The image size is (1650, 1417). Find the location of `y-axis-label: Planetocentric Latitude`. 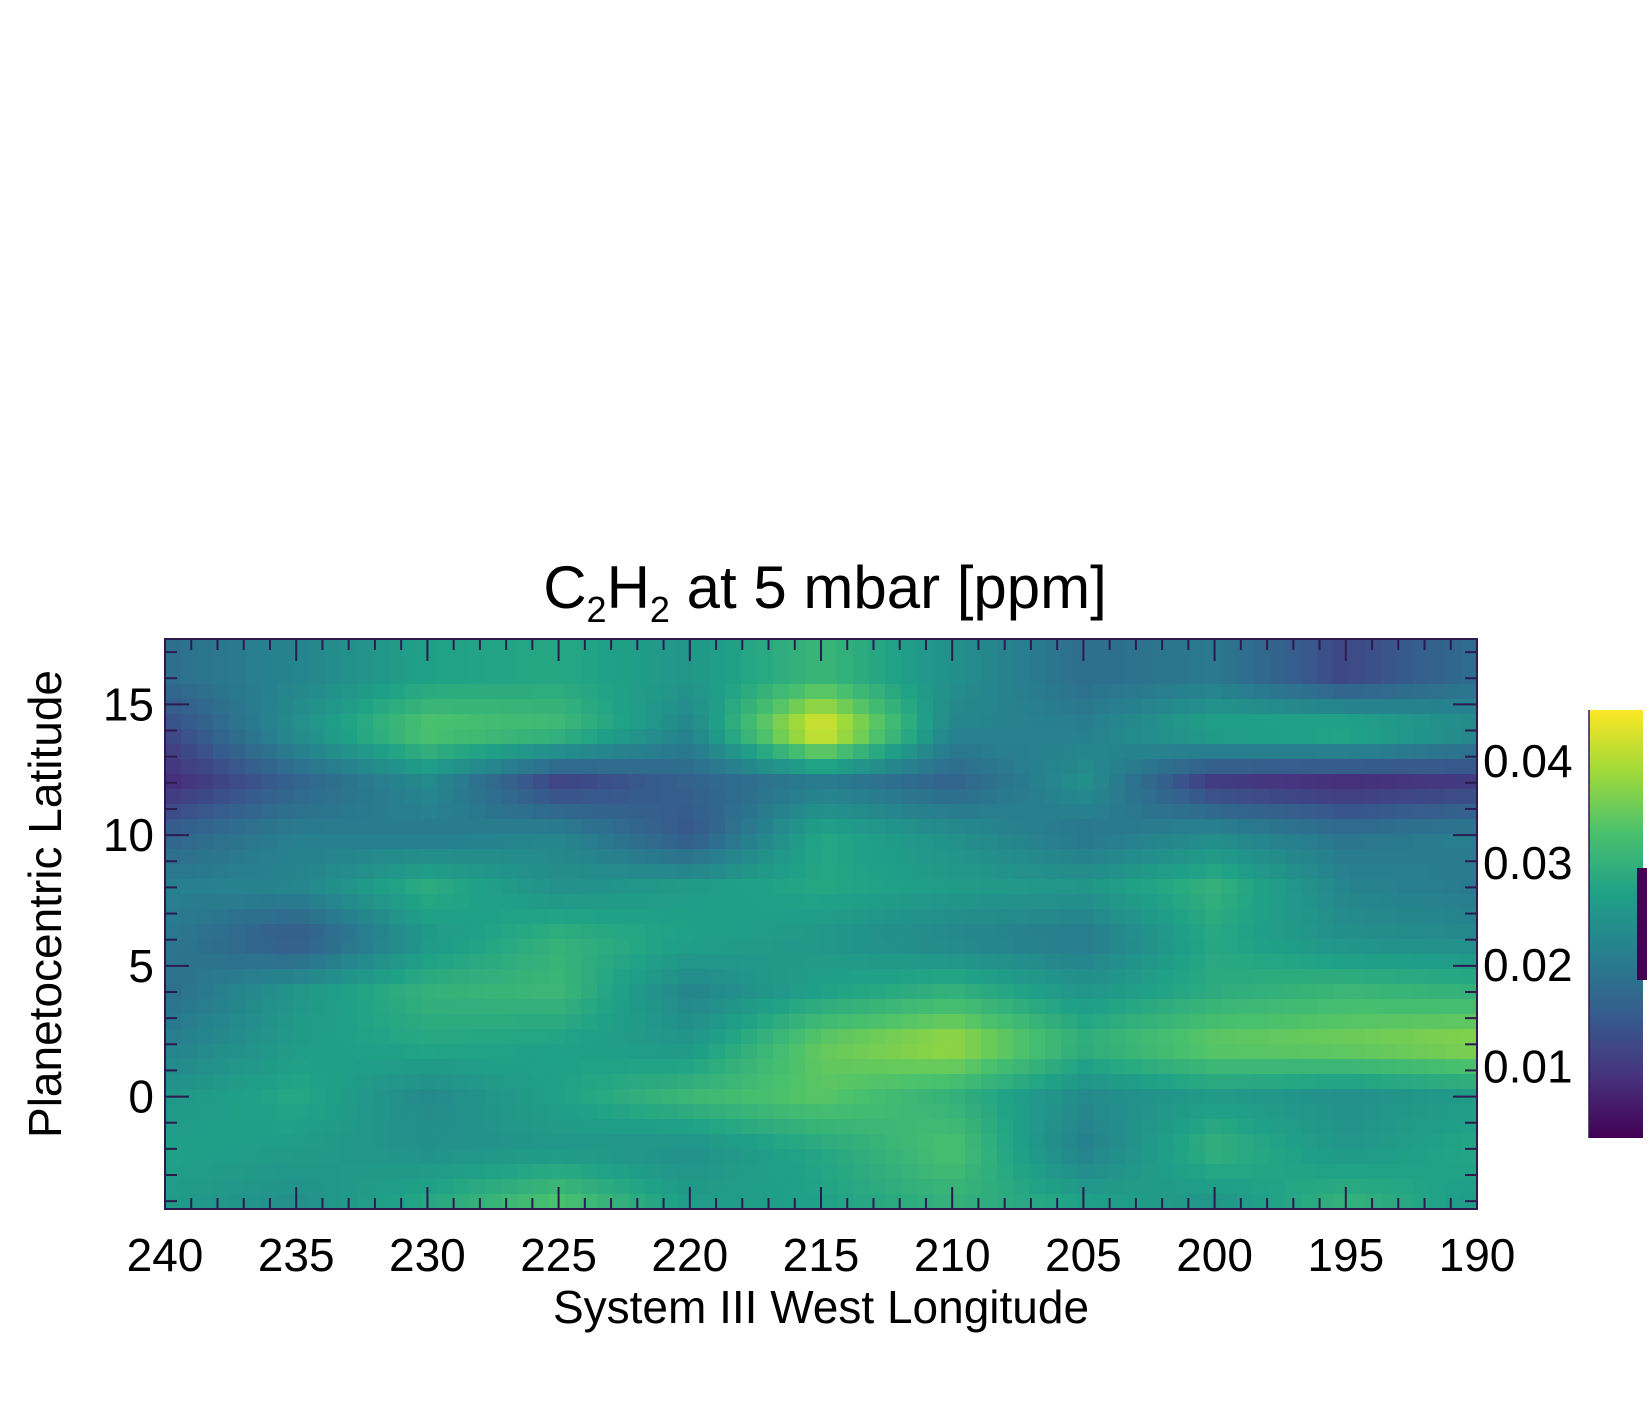

y-axis-label: Planetocentric Latitude is located at coordinates (45, 904).